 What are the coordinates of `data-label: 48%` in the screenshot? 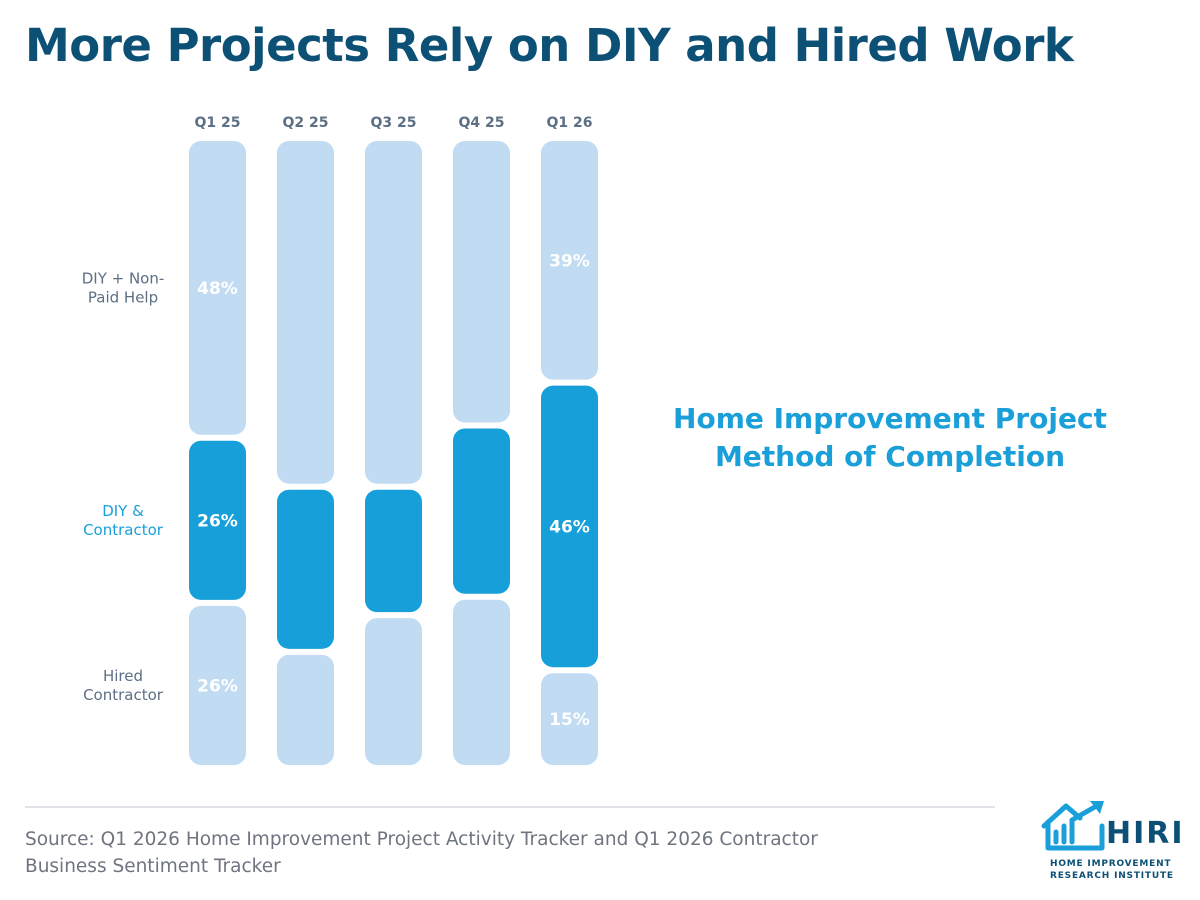 It's located at (217, 289).